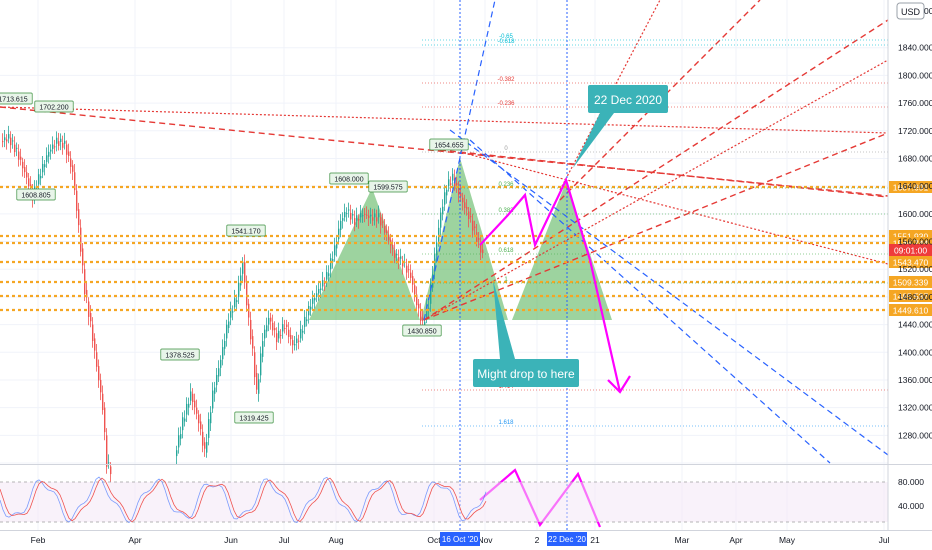 Image resolution: width=932 pixels, height=550 pixels. I want to click on projection-zigzag, so click(550, 284).